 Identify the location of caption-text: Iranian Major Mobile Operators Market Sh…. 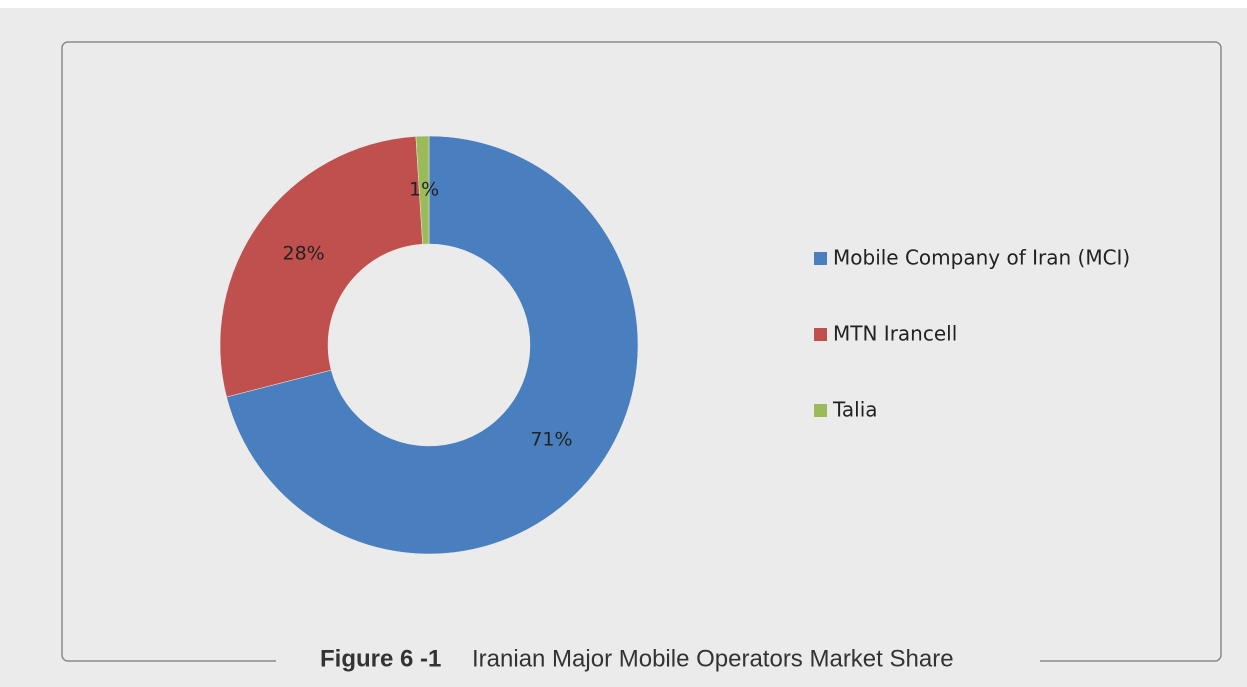
(713, 658).